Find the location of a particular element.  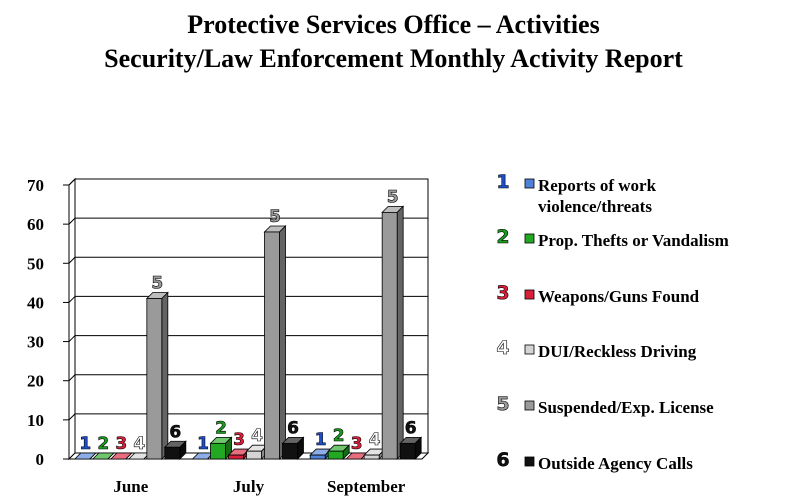

x-axis: June July September is located at coordinates (259, 486).